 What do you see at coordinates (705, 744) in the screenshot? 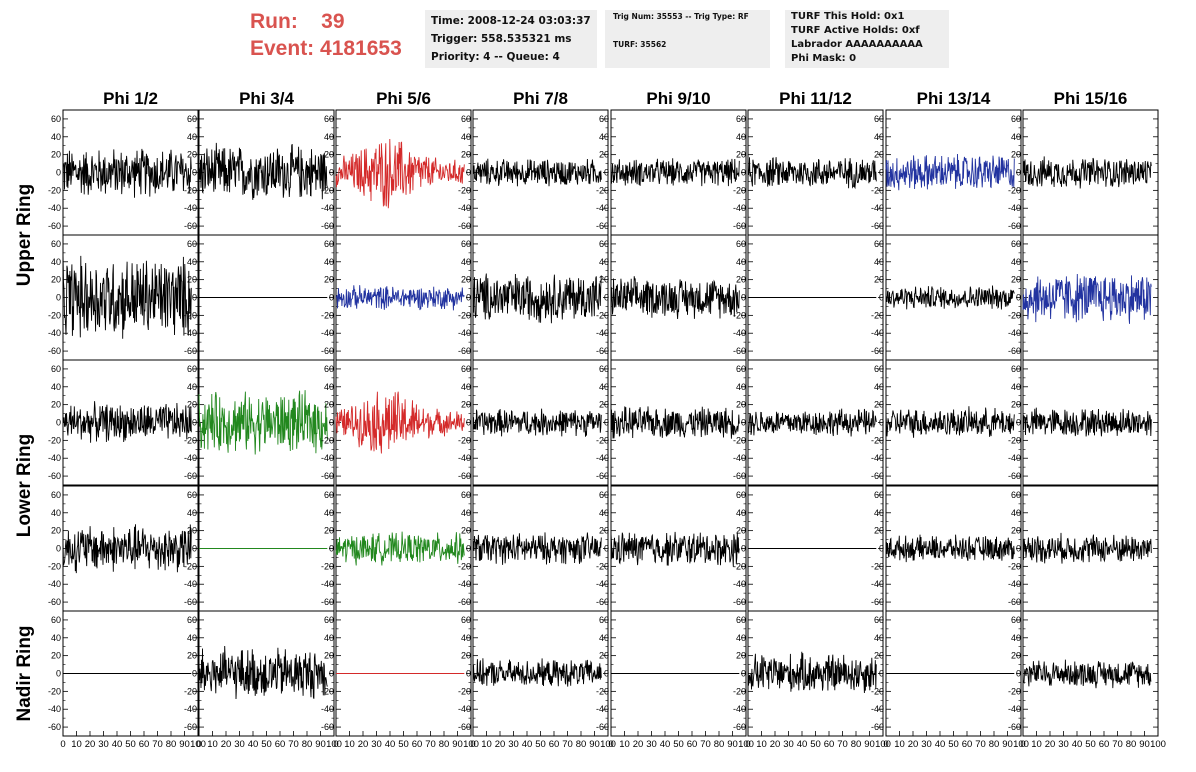
I see `x-tick-label: 70` at bounding box center [705, 744].